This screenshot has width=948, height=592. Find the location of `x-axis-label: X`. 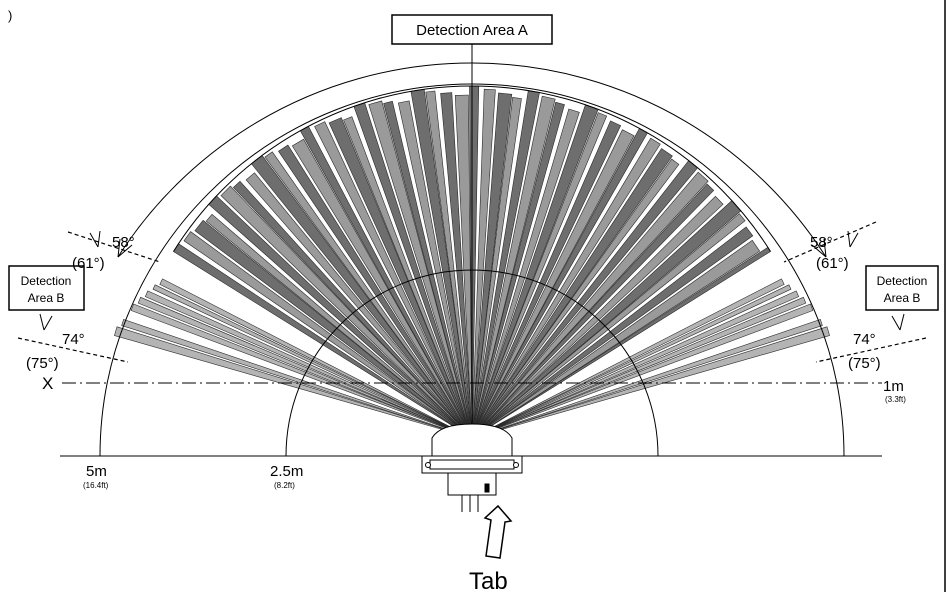

x-axis-label: X is located at coordinates (47, 383).